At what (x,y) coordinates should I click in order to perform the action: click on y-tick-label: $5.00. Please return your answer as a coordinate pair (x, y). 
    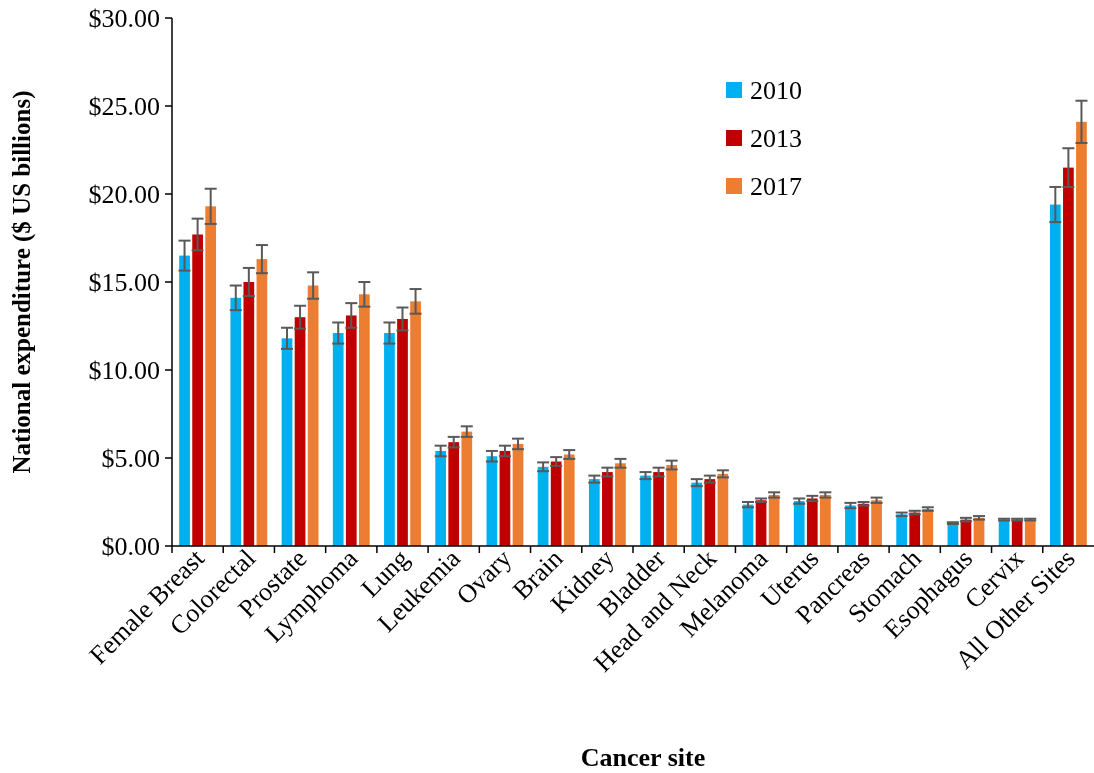
    Looking at the image, I should click on (130, 459).